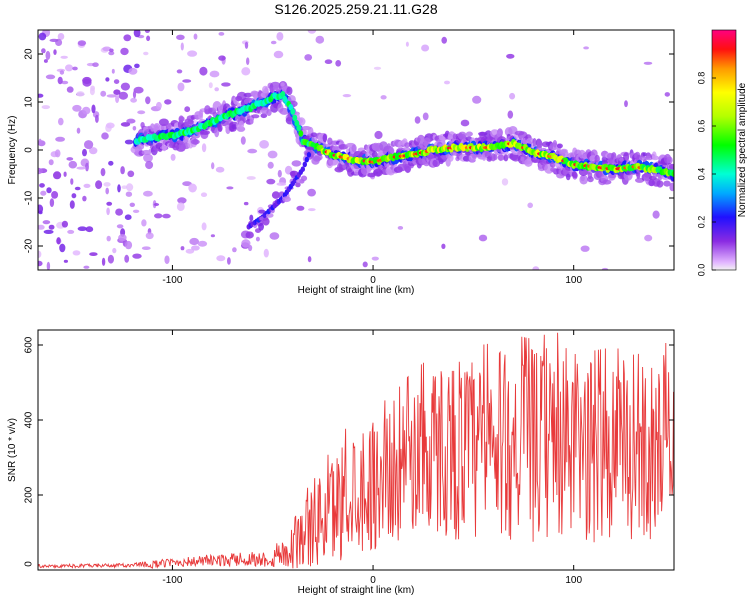 The width and height of the screenshot is (750, 600). What do you see at coordinates (29, 150) in the screenshot?
I see `spectrogram-ytick-label: 0` at bounding box center [29, 150].